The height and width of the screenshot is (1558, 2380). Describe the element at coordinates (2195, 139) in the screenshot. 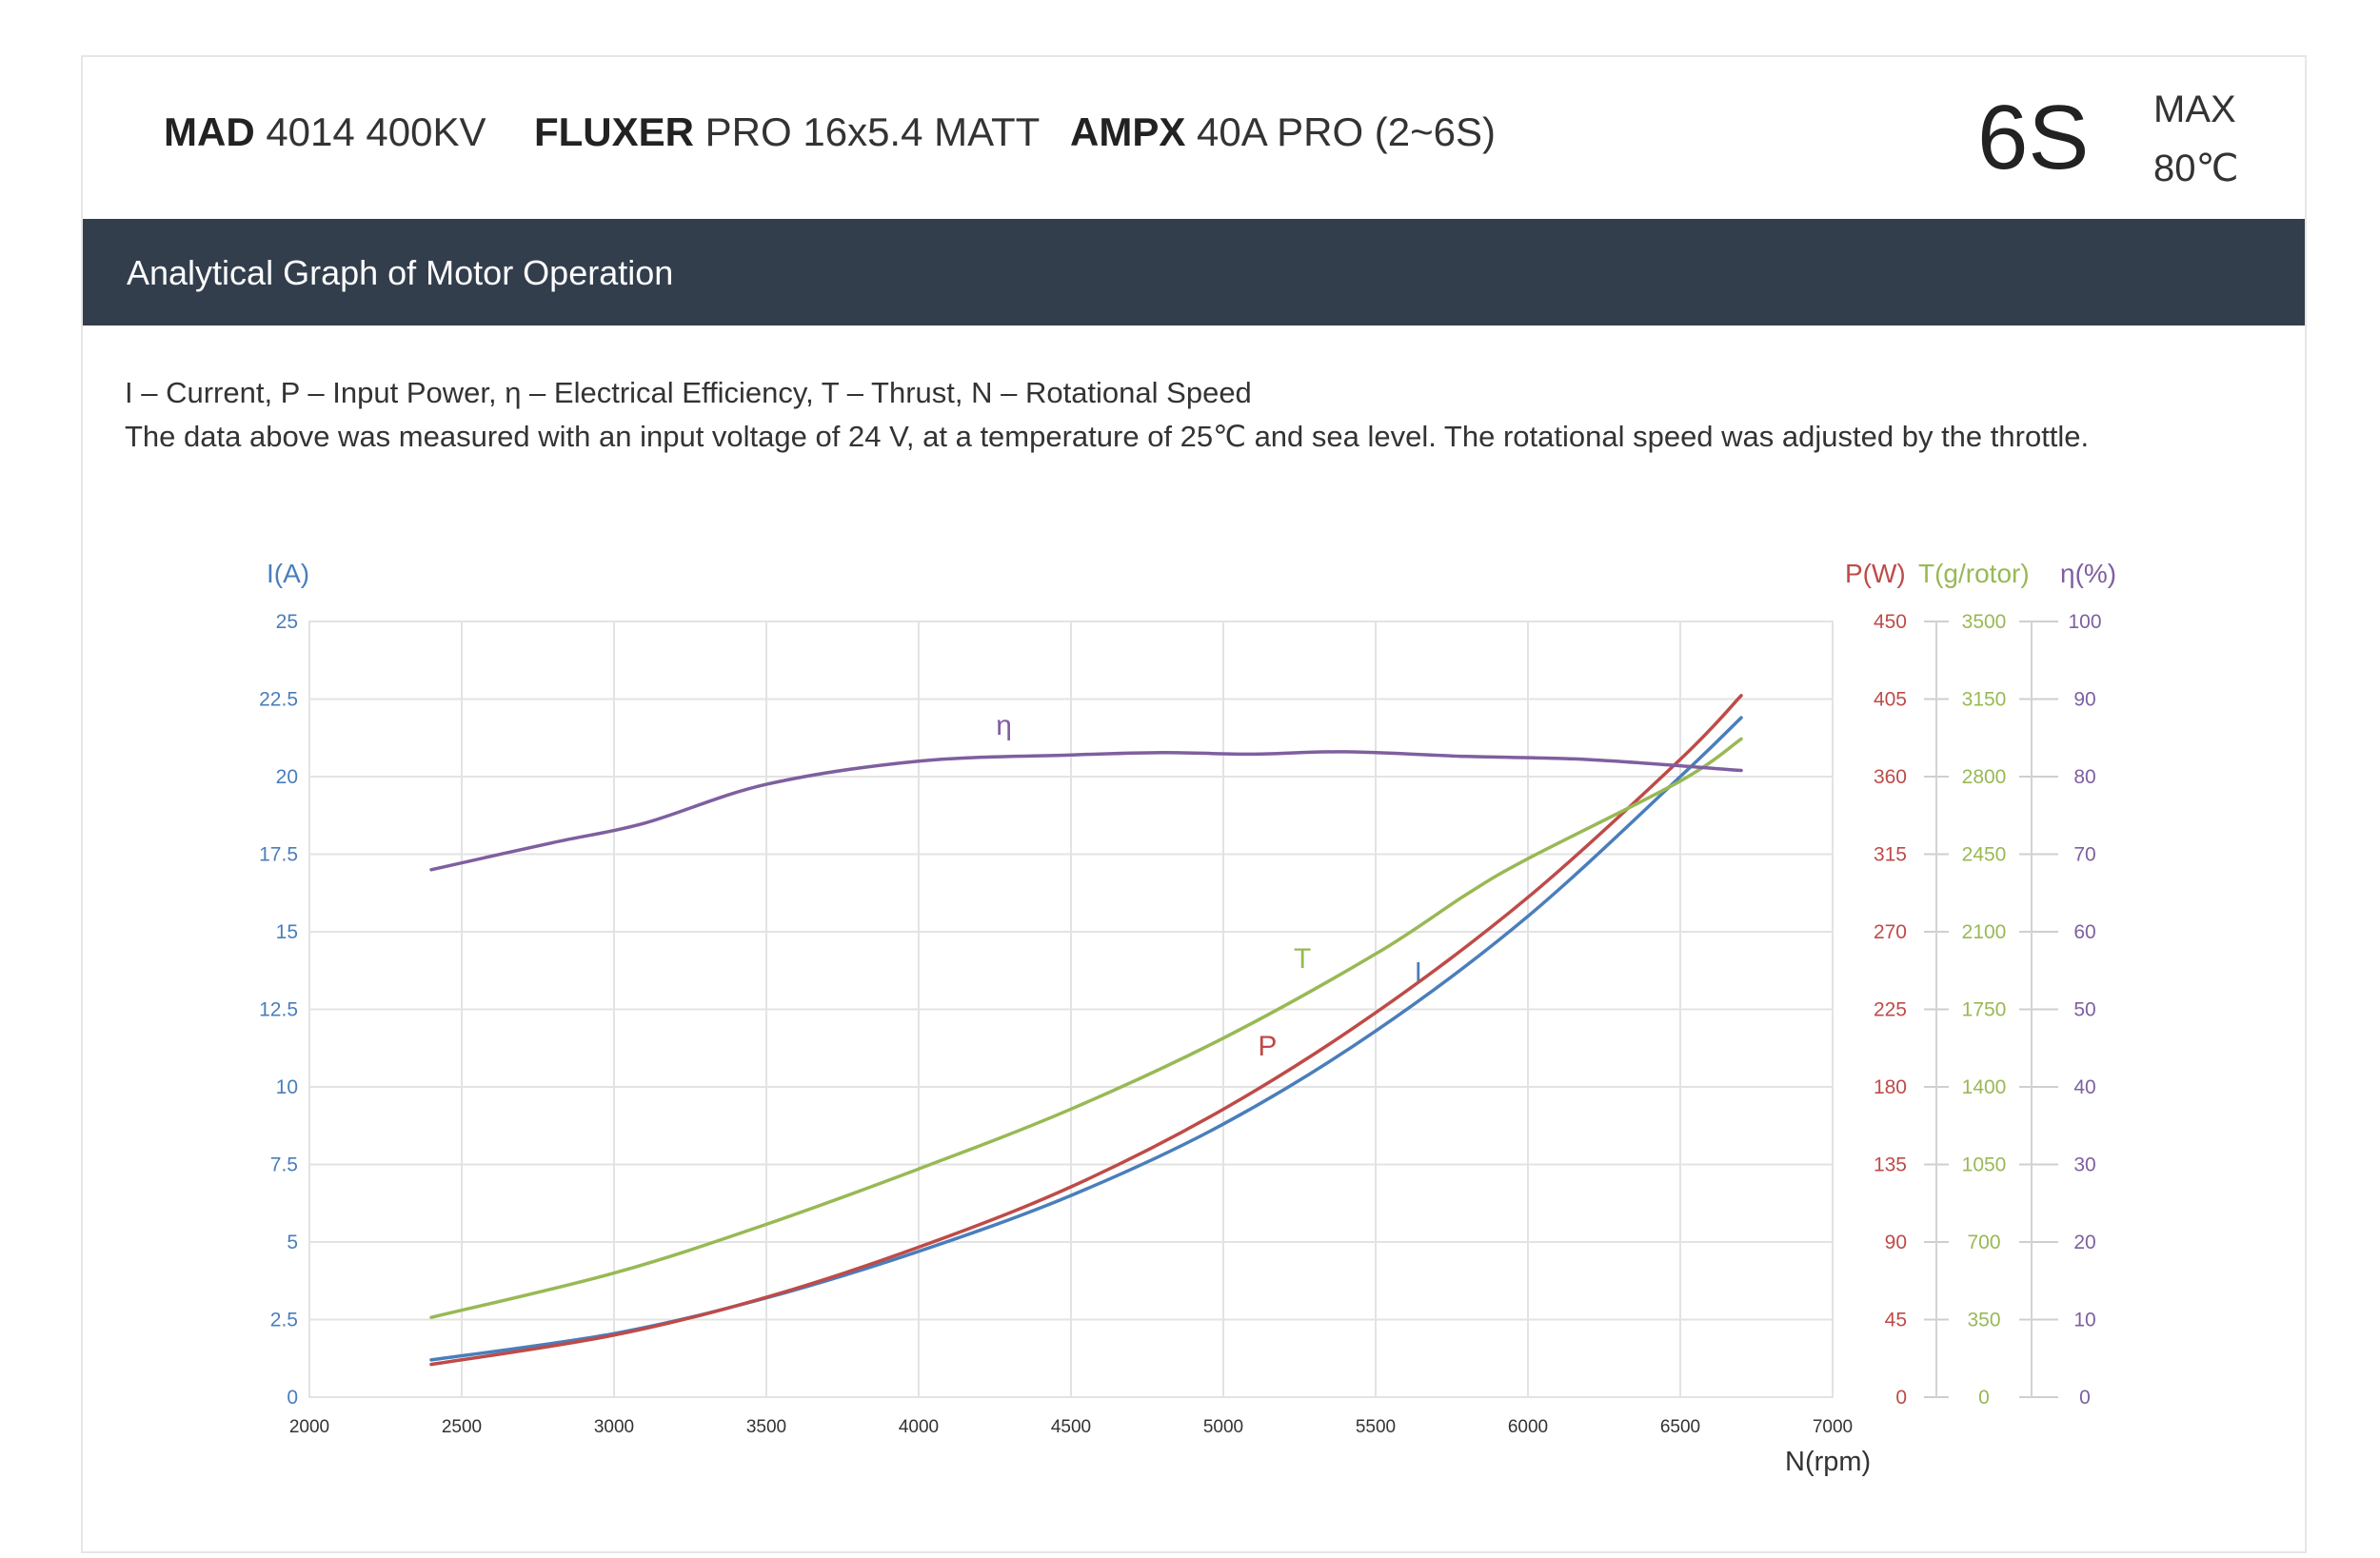

I see `max-temperature: MAX 80℃` at that location.